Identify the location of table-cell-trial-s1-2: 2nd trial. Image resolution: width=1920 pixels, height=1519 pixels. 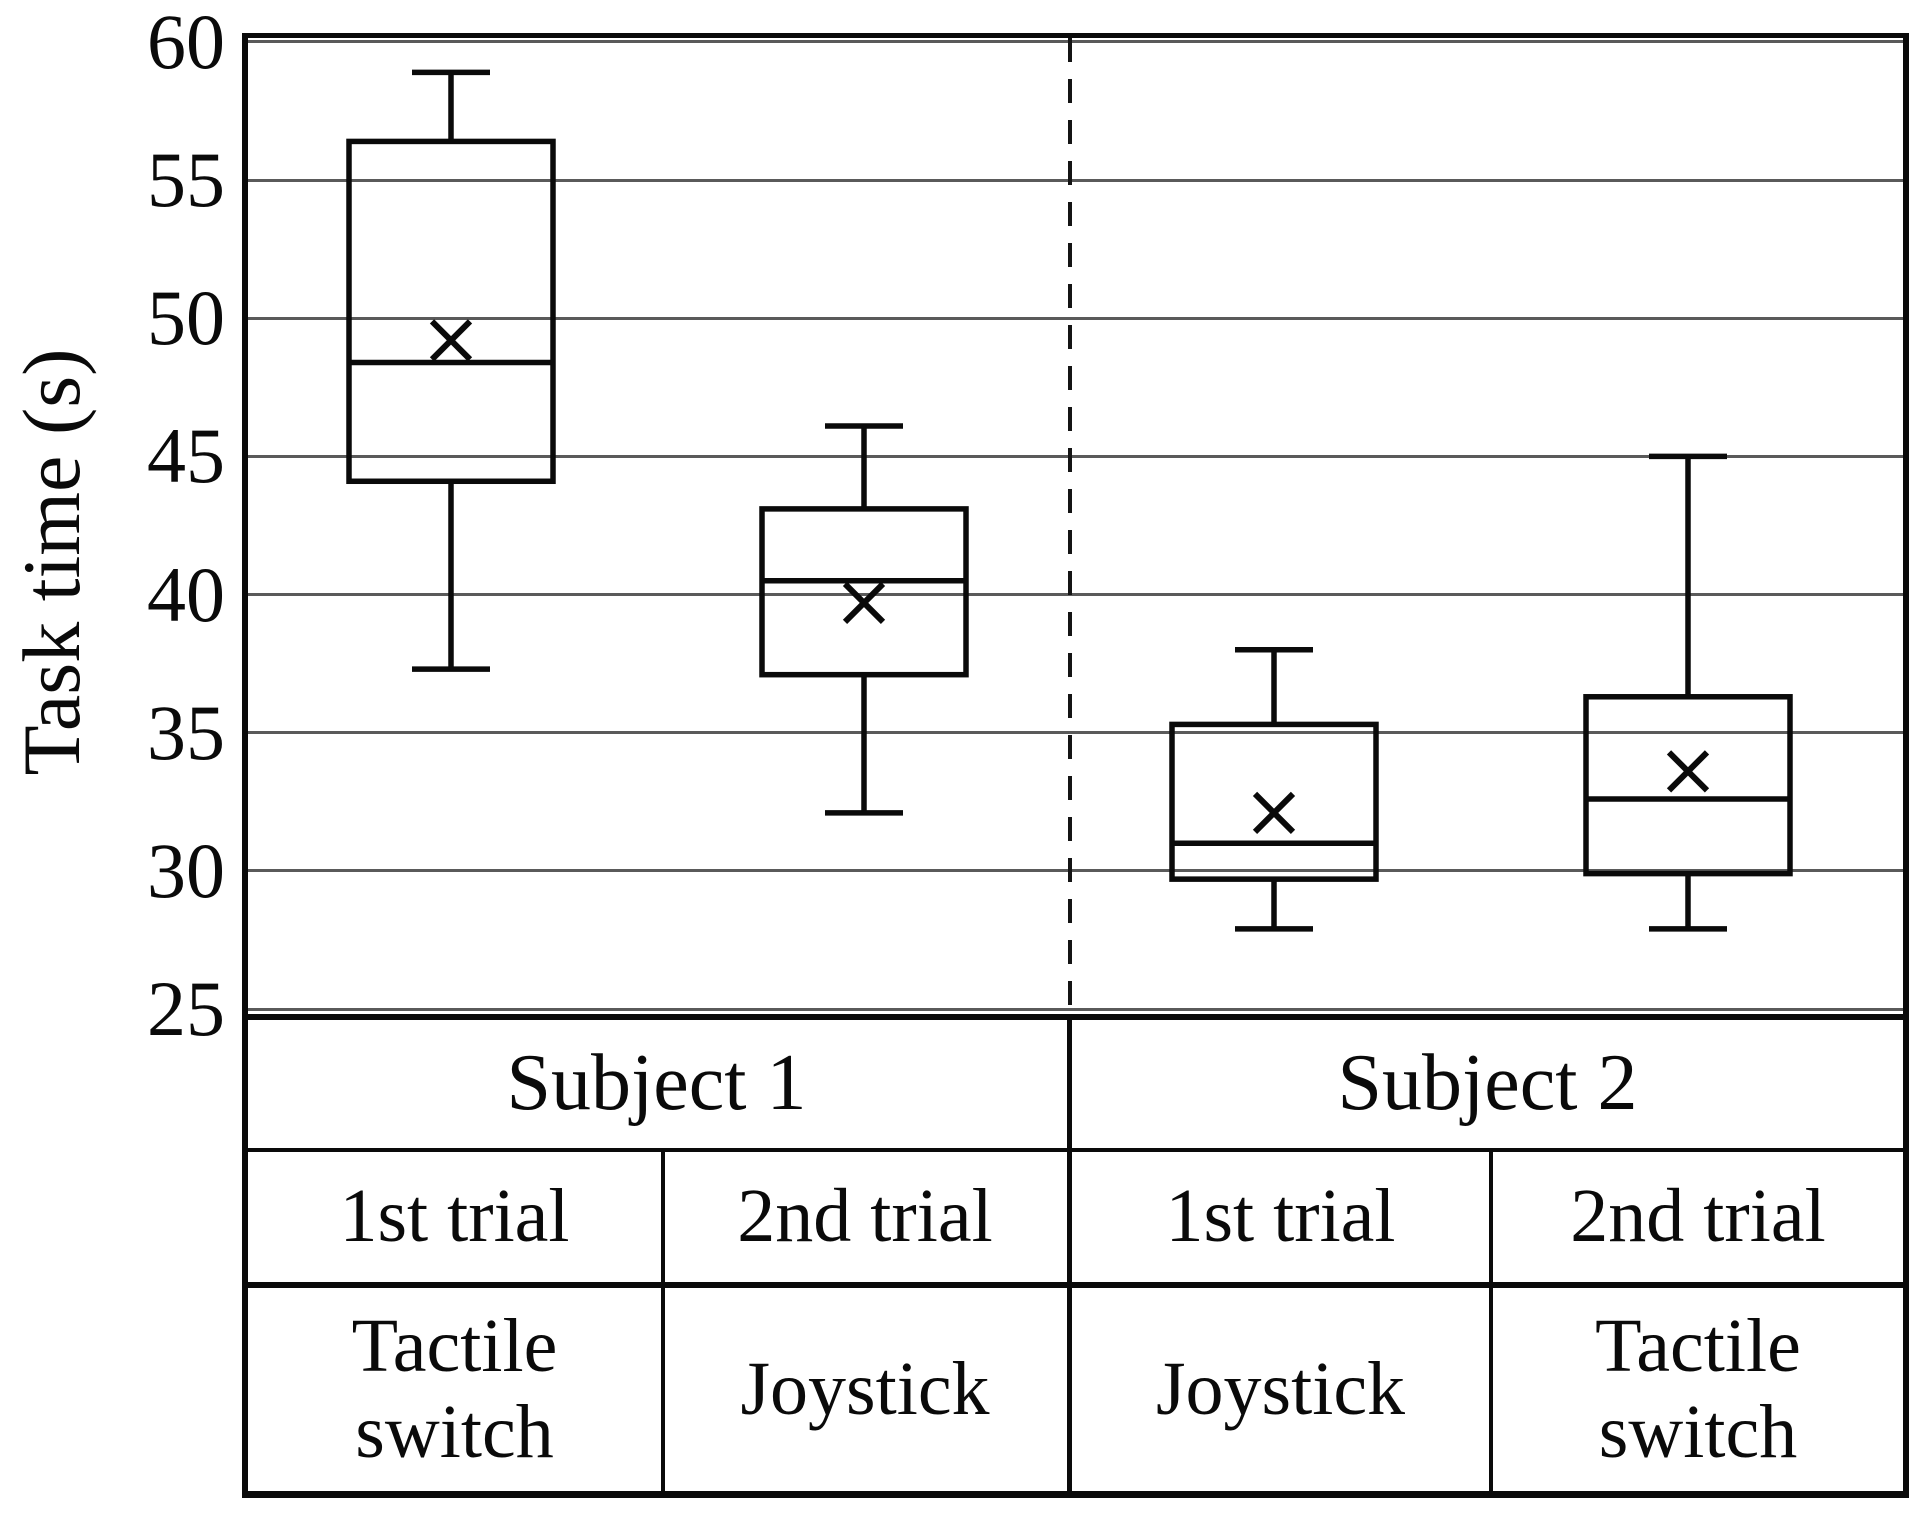
(865, 1216).